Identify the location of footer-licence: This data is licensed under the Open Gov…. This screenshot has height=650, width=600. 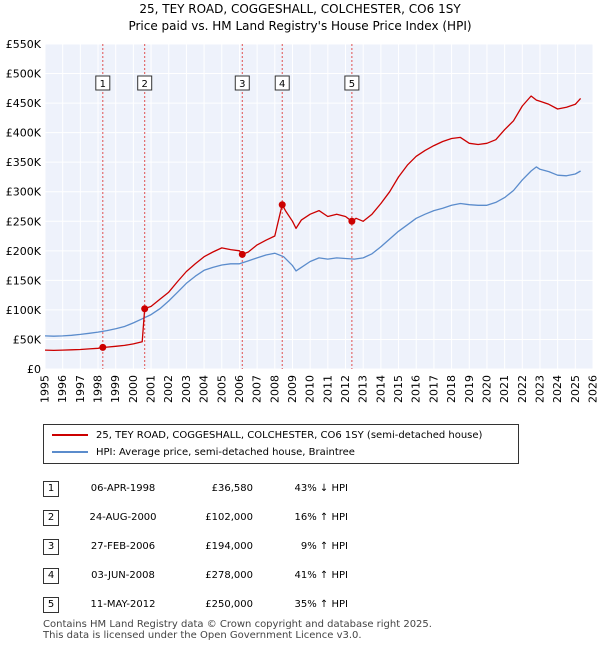
(202, 635).